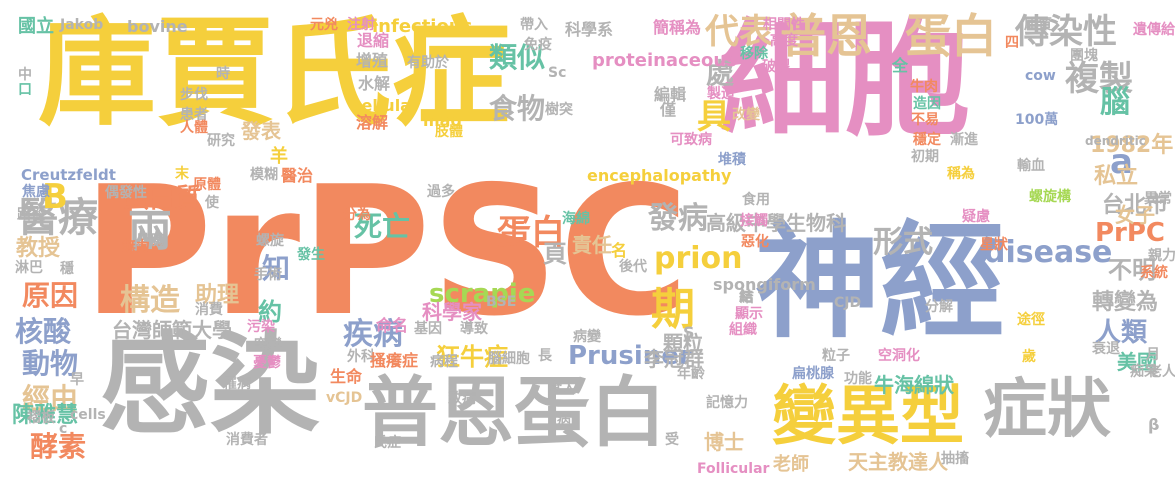 The width and height of the screenshot is (1175, 482). I want to click on cloud-word: 國立, so click(36, 26).